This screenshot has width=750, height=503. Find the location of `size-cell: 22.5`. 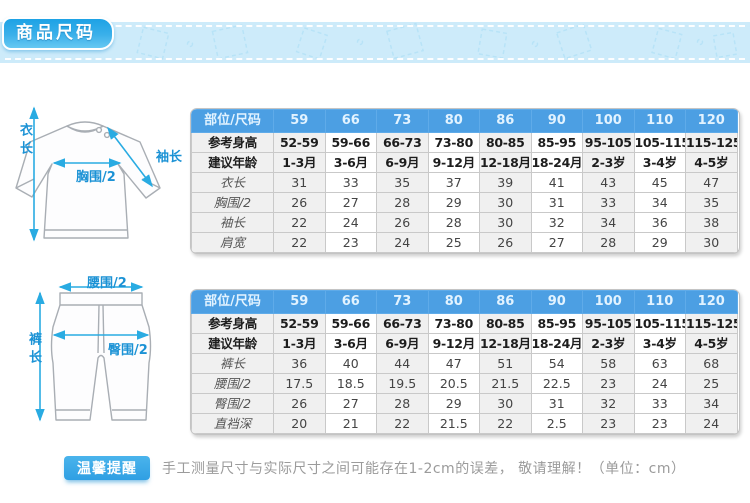

size-cell: 22.5 is located at coordinates (556, 383).